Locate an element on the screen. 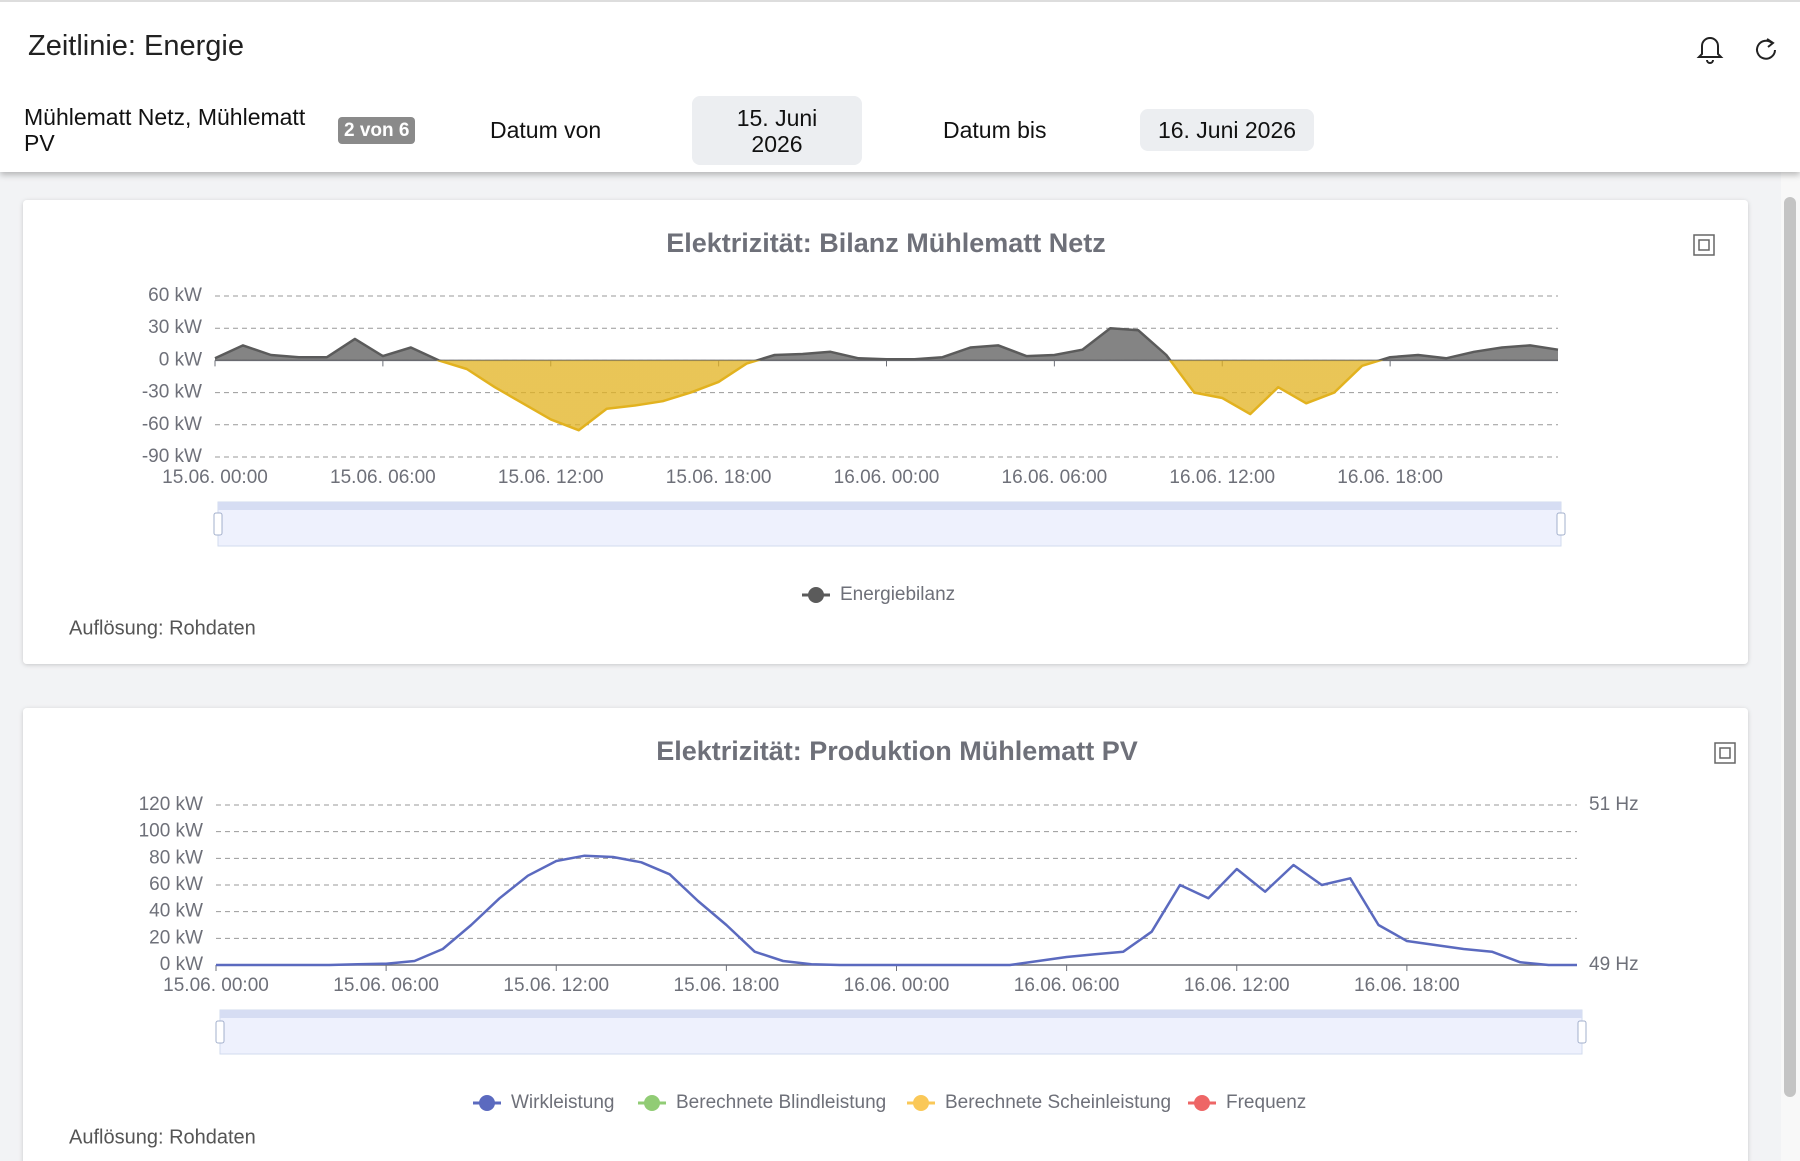 The height and width of the screenshot is (1161, 1800). selection-count: 2 von 6 is located at coordinates (377, 130).